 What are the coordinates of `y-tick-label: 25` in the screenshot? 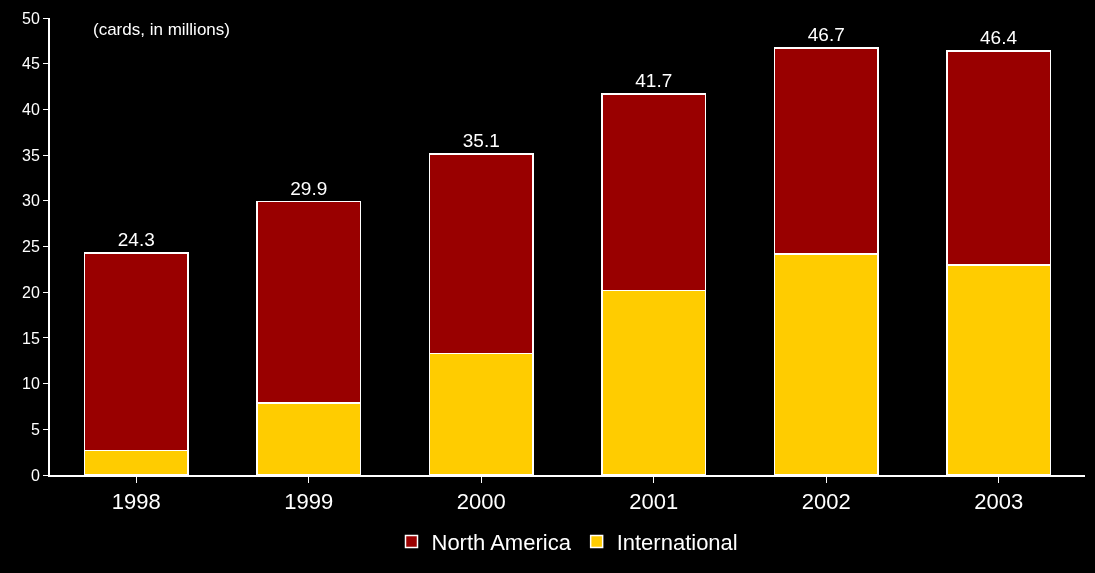 It's located at (31, 247).